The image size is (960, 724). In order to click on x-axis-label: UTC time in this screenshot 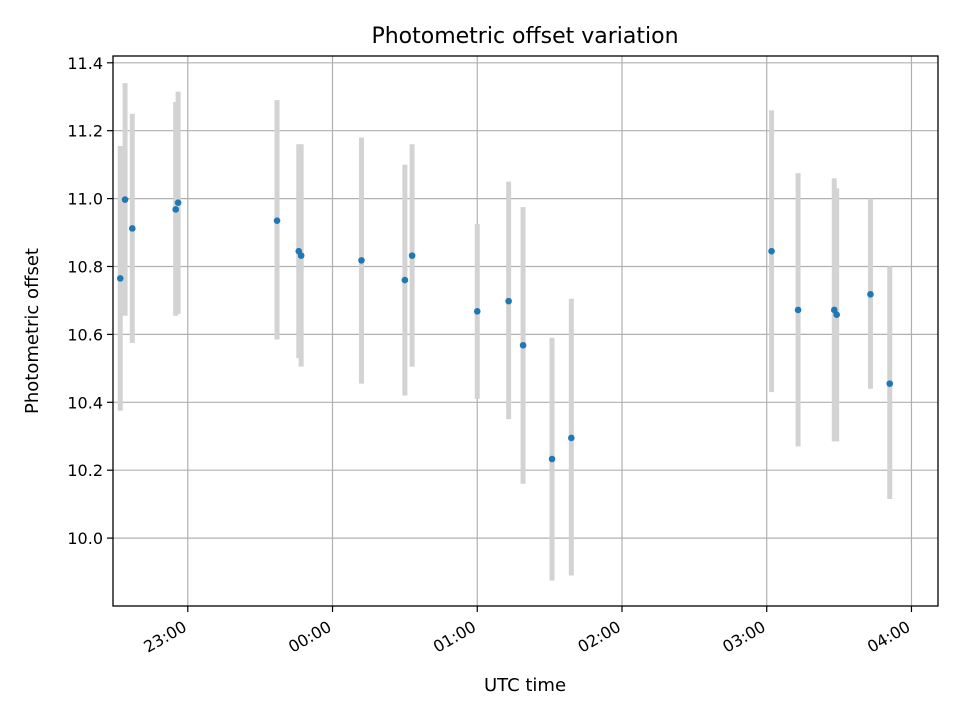, I will do `click(525, 685)`.